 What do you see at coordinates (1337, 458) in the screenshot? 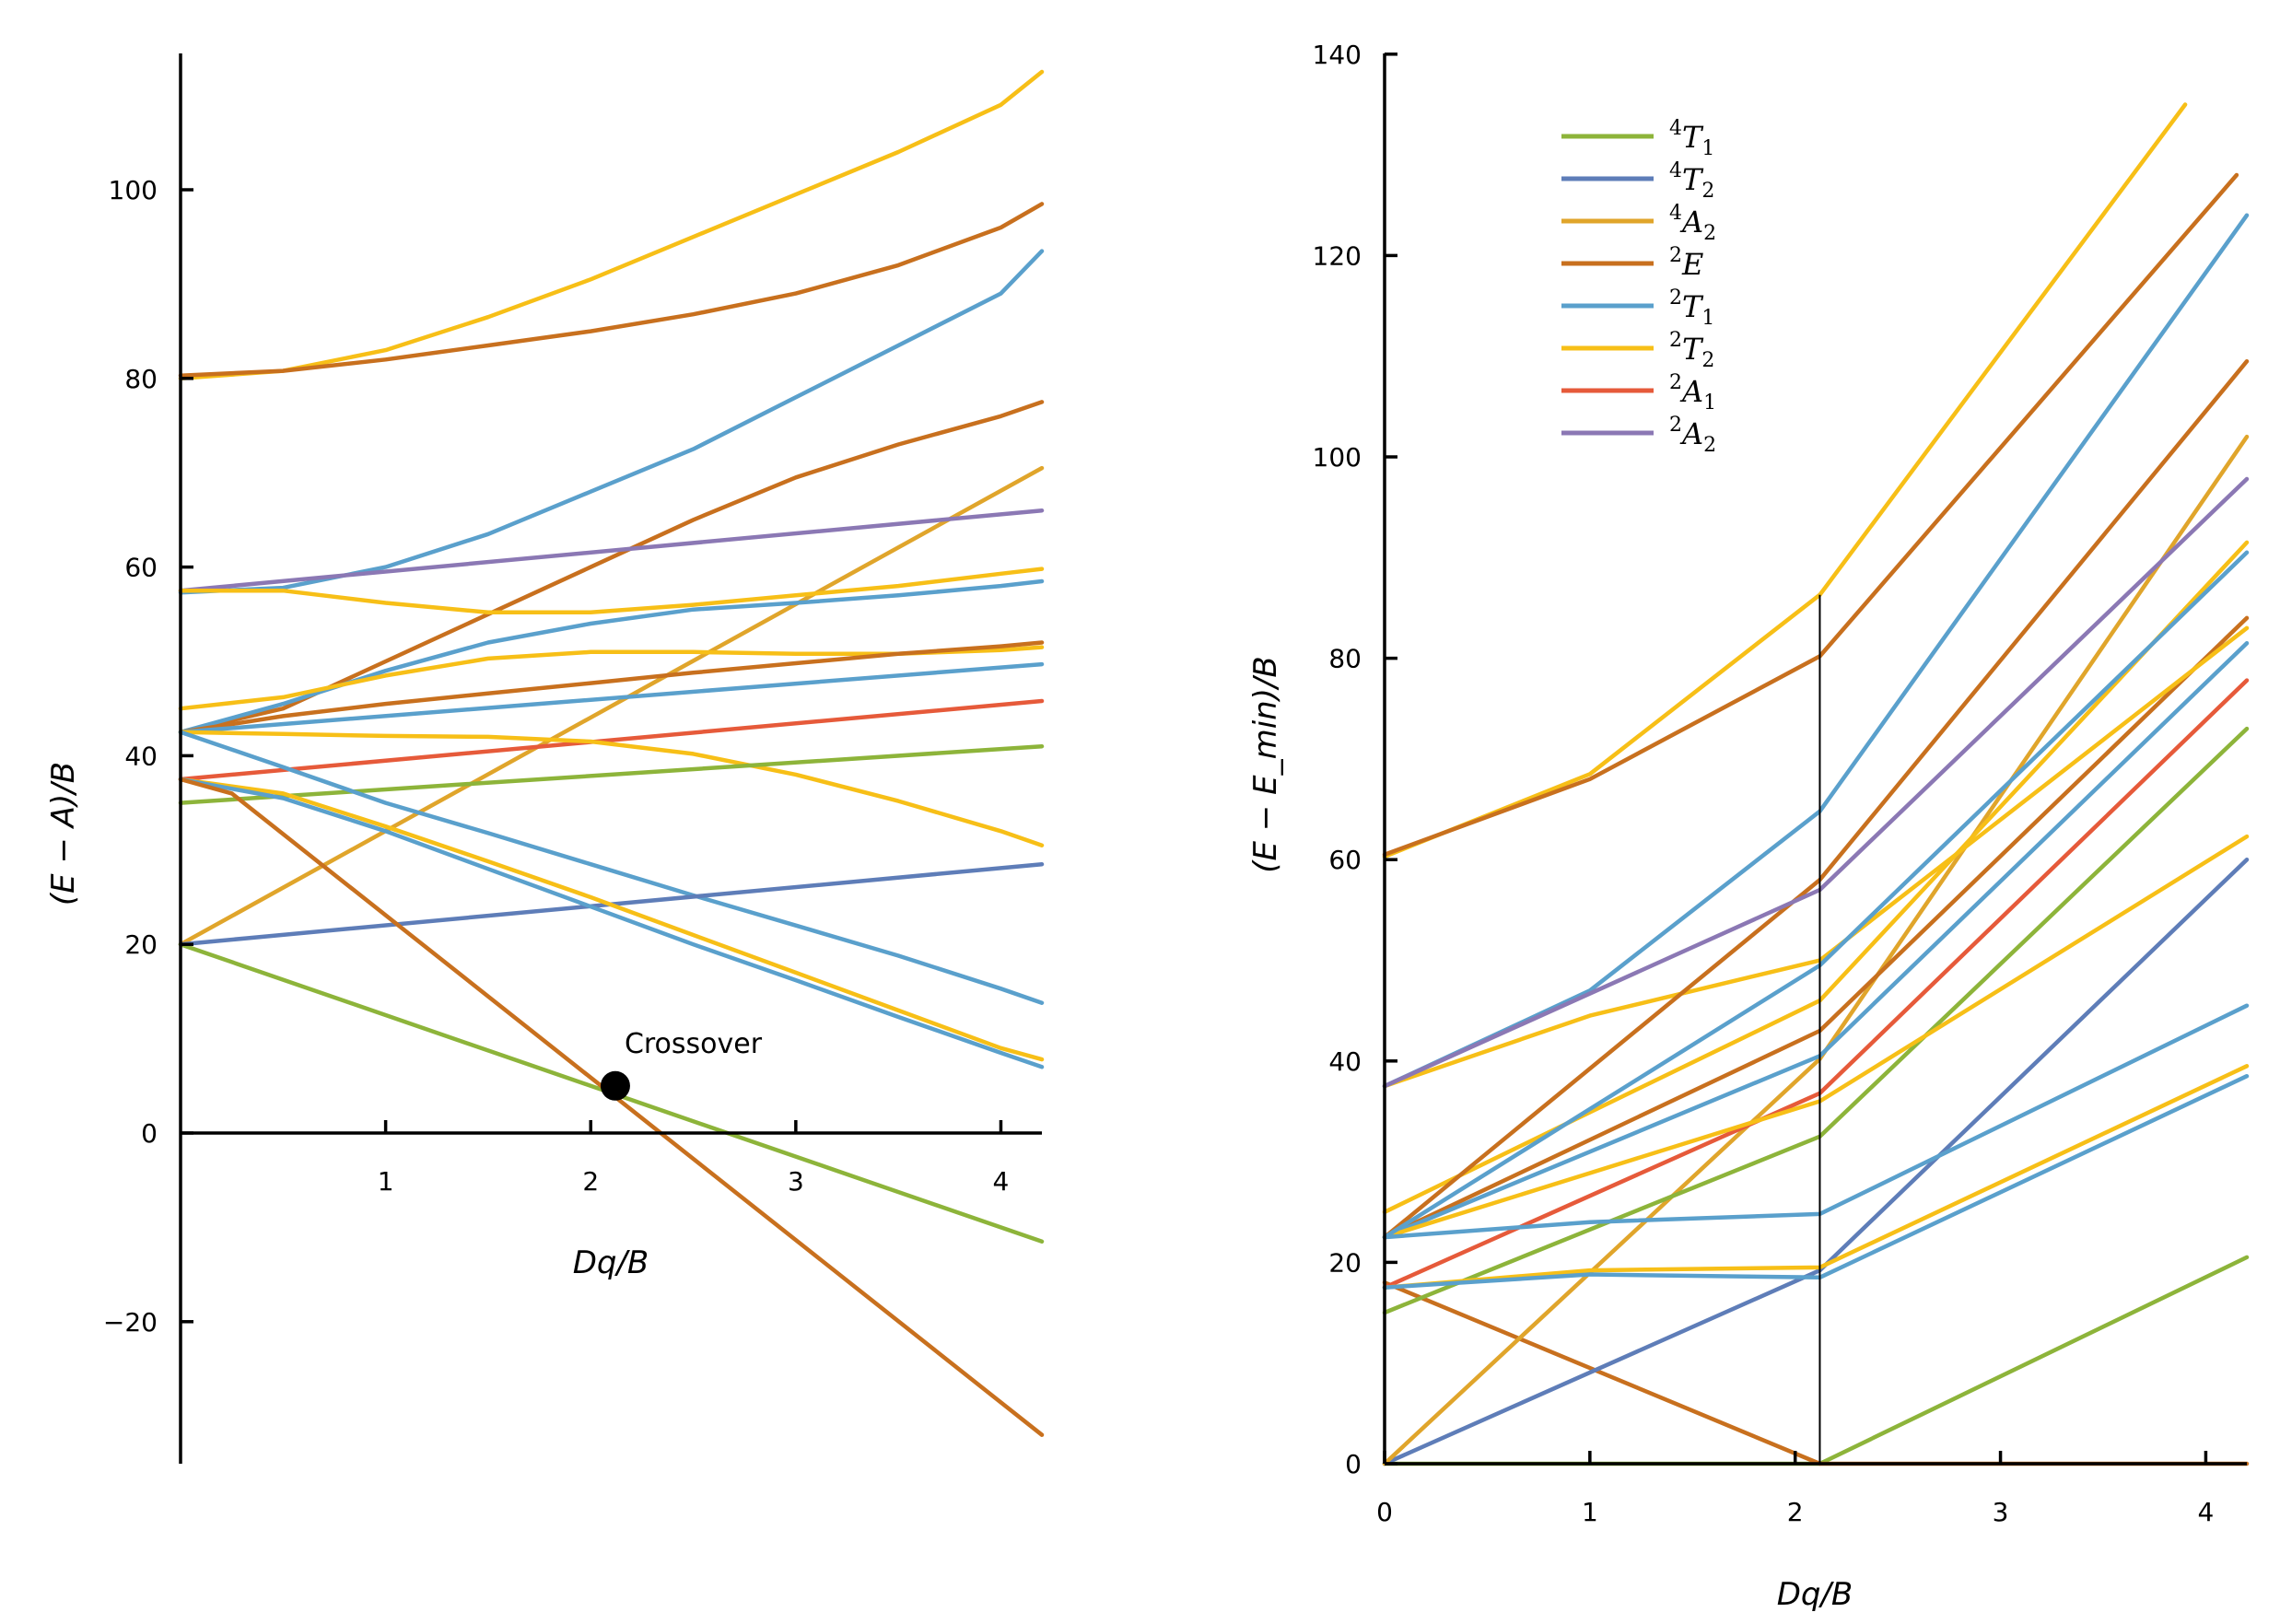
I see `right-y-tick-label-100: 100` at bounding box center [1337, 458].